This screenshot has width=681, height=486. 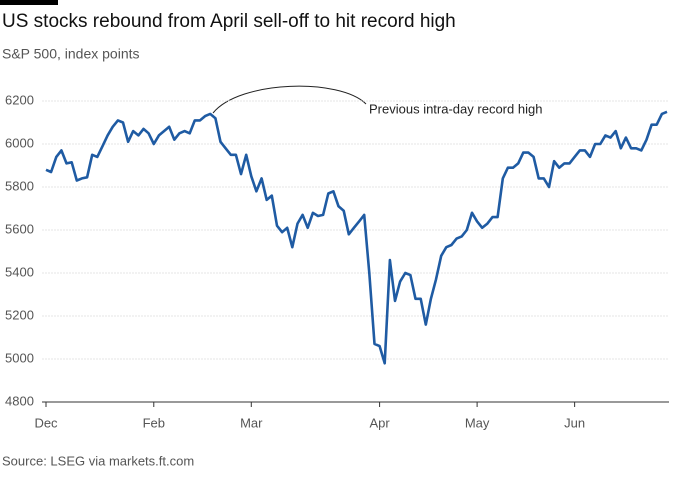 I want to click on source-note: Source: LSEG via markets.ft.com, so click(x=98, y=460).